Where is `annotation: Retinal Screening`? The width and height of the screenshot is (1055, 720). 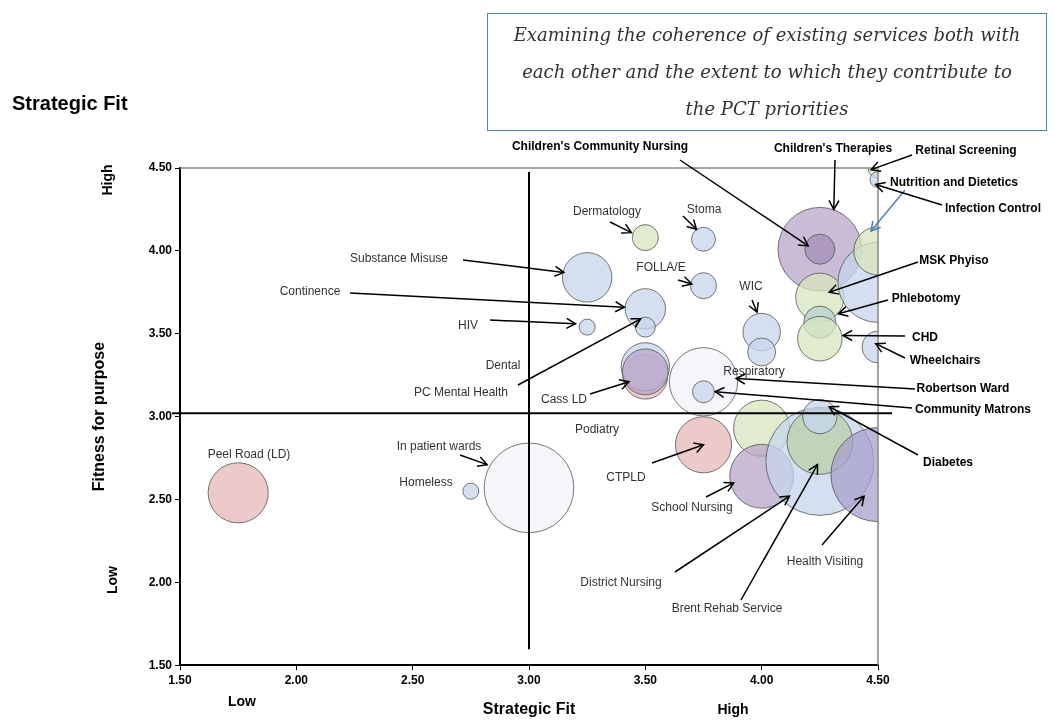 annotation: Retinal Screening is located at coordinates (966, 150).